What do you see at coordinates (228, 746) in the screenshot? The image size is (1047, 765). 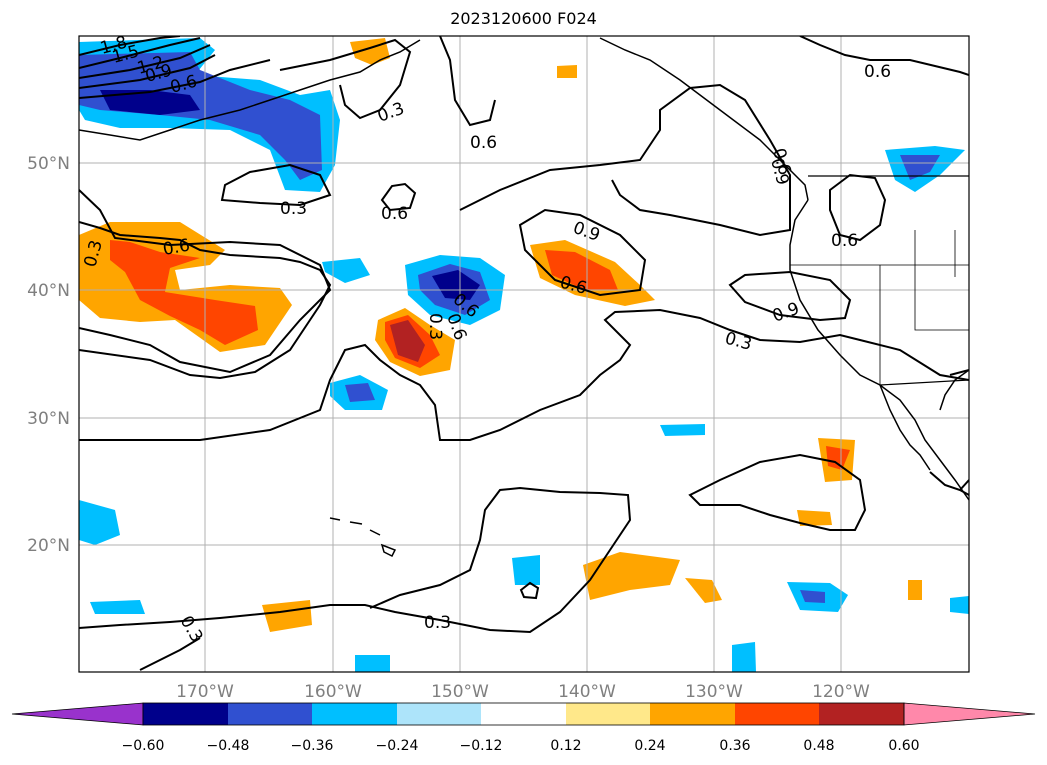 I see `colorbar-tick: −0.48` at bounding box center [228, 746].